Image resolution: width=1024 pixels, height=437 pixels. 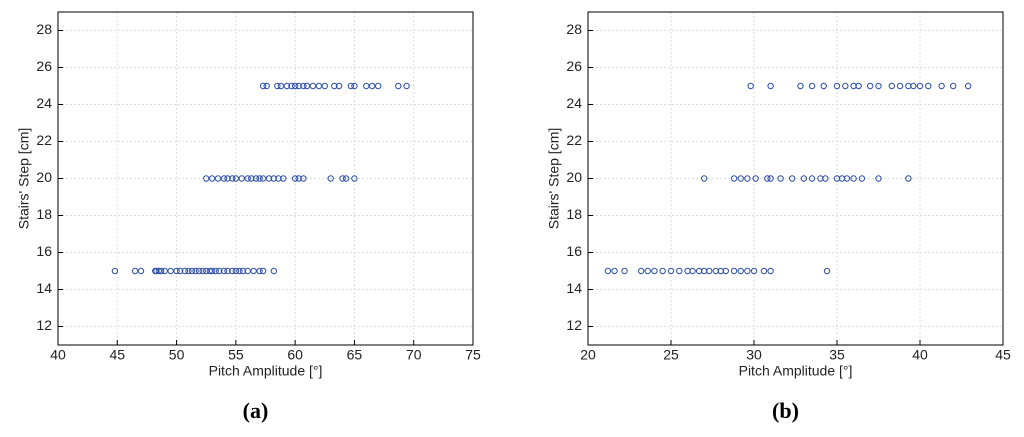 I want to click on x-tick-label: 60, so click(x=295, y=355).